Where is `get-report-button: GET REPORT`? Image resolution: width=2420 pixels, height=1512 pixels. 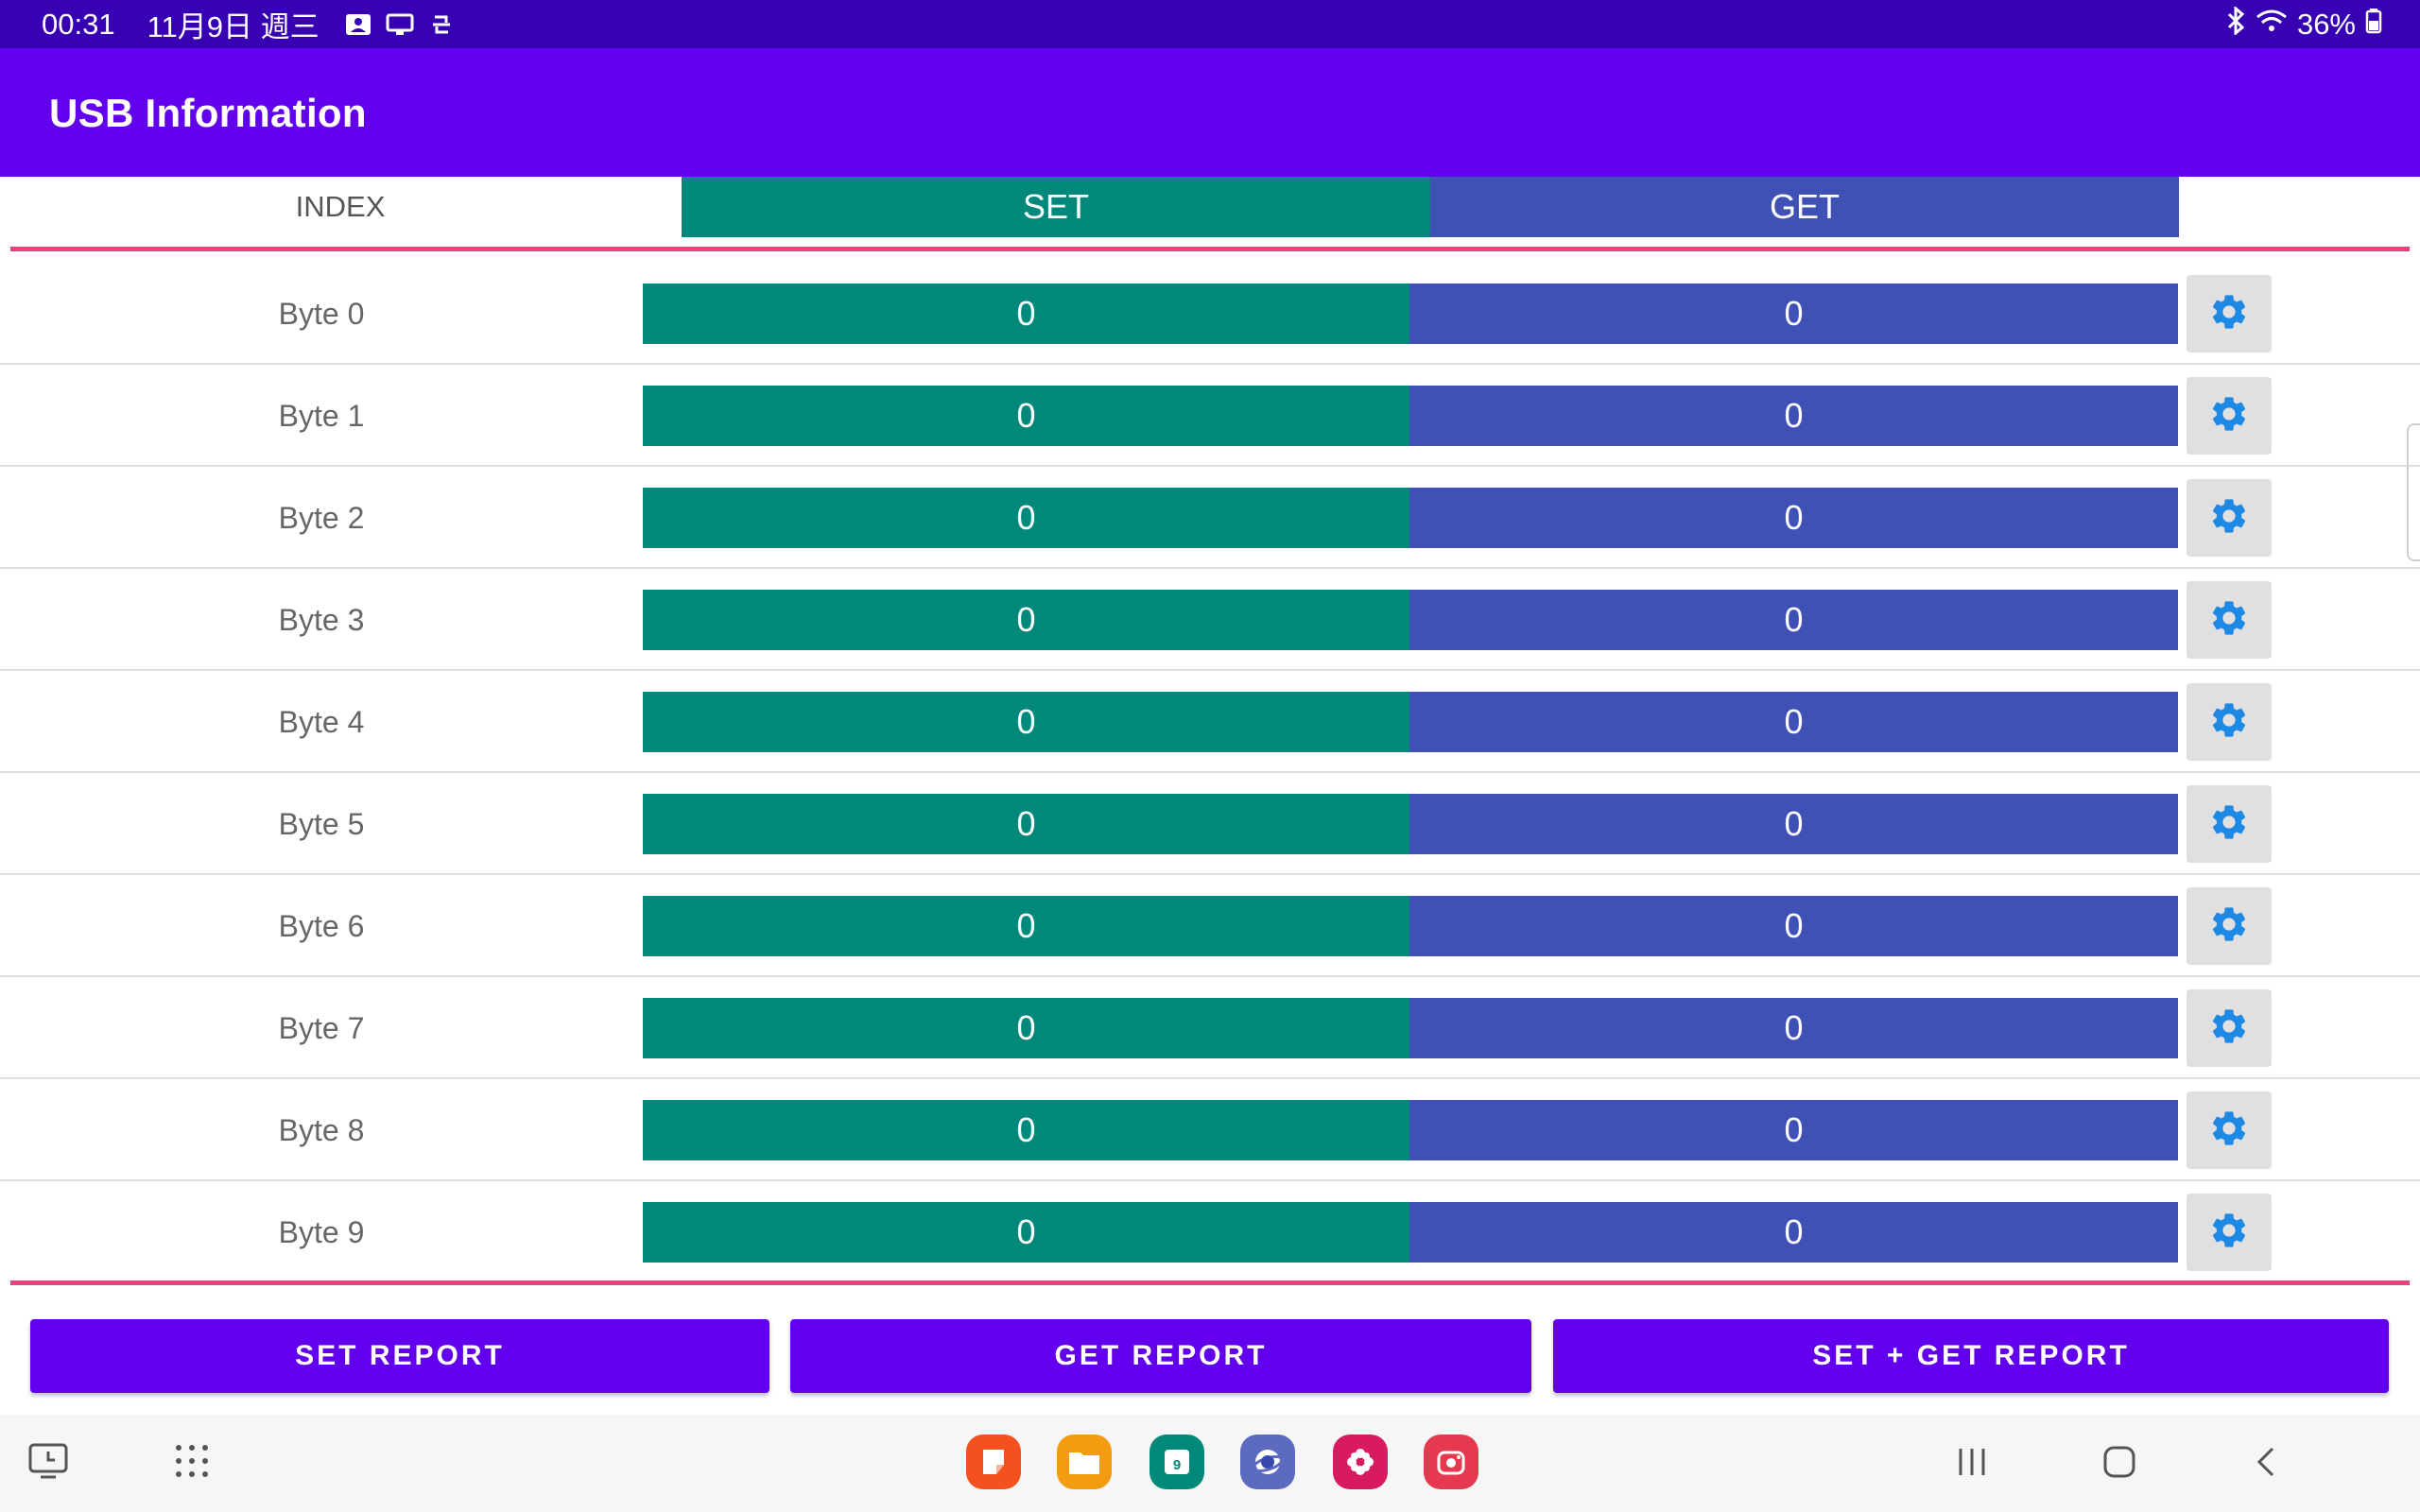
get-report-button: GET REPORT is located at coordinates (1160, 1356).